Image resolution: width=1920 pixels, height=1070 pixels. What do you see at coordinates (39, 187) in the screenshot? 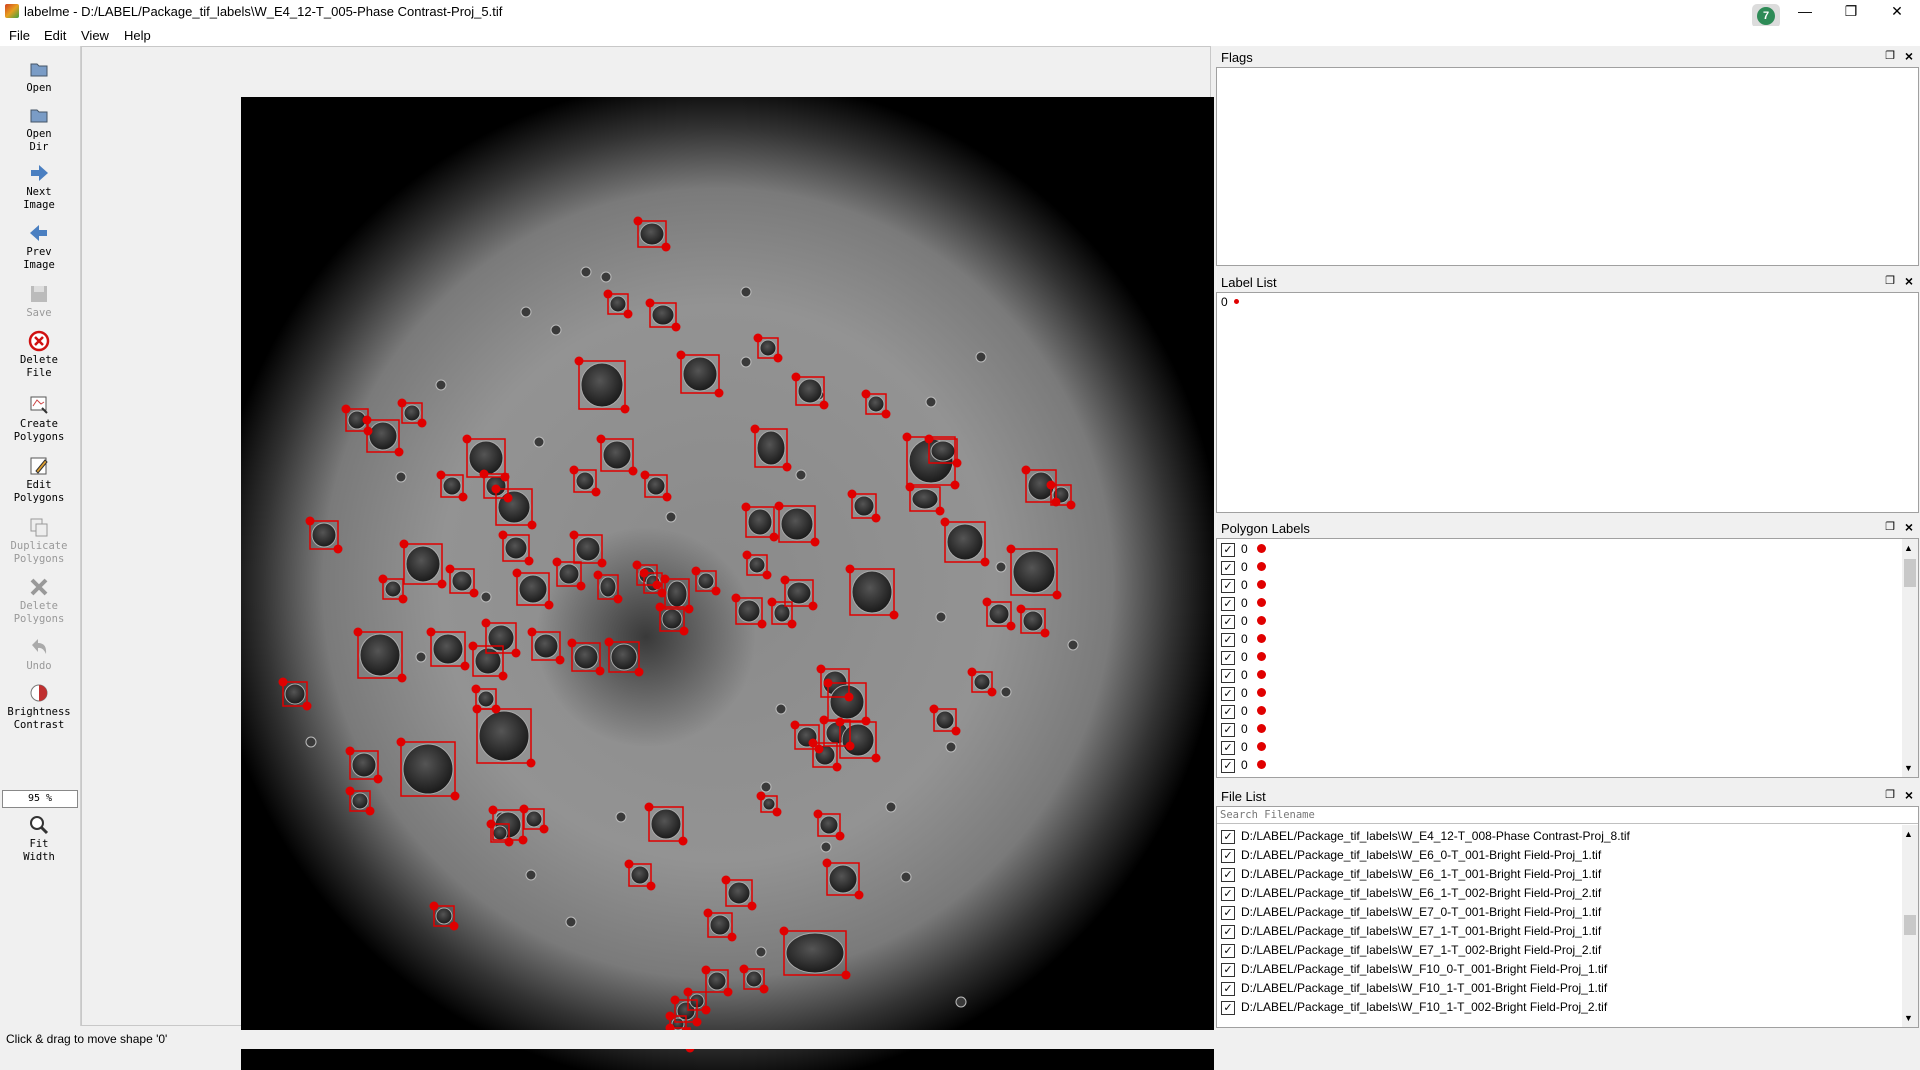
I see `next-image-button: Next Image` at bounding box center [39, 187].